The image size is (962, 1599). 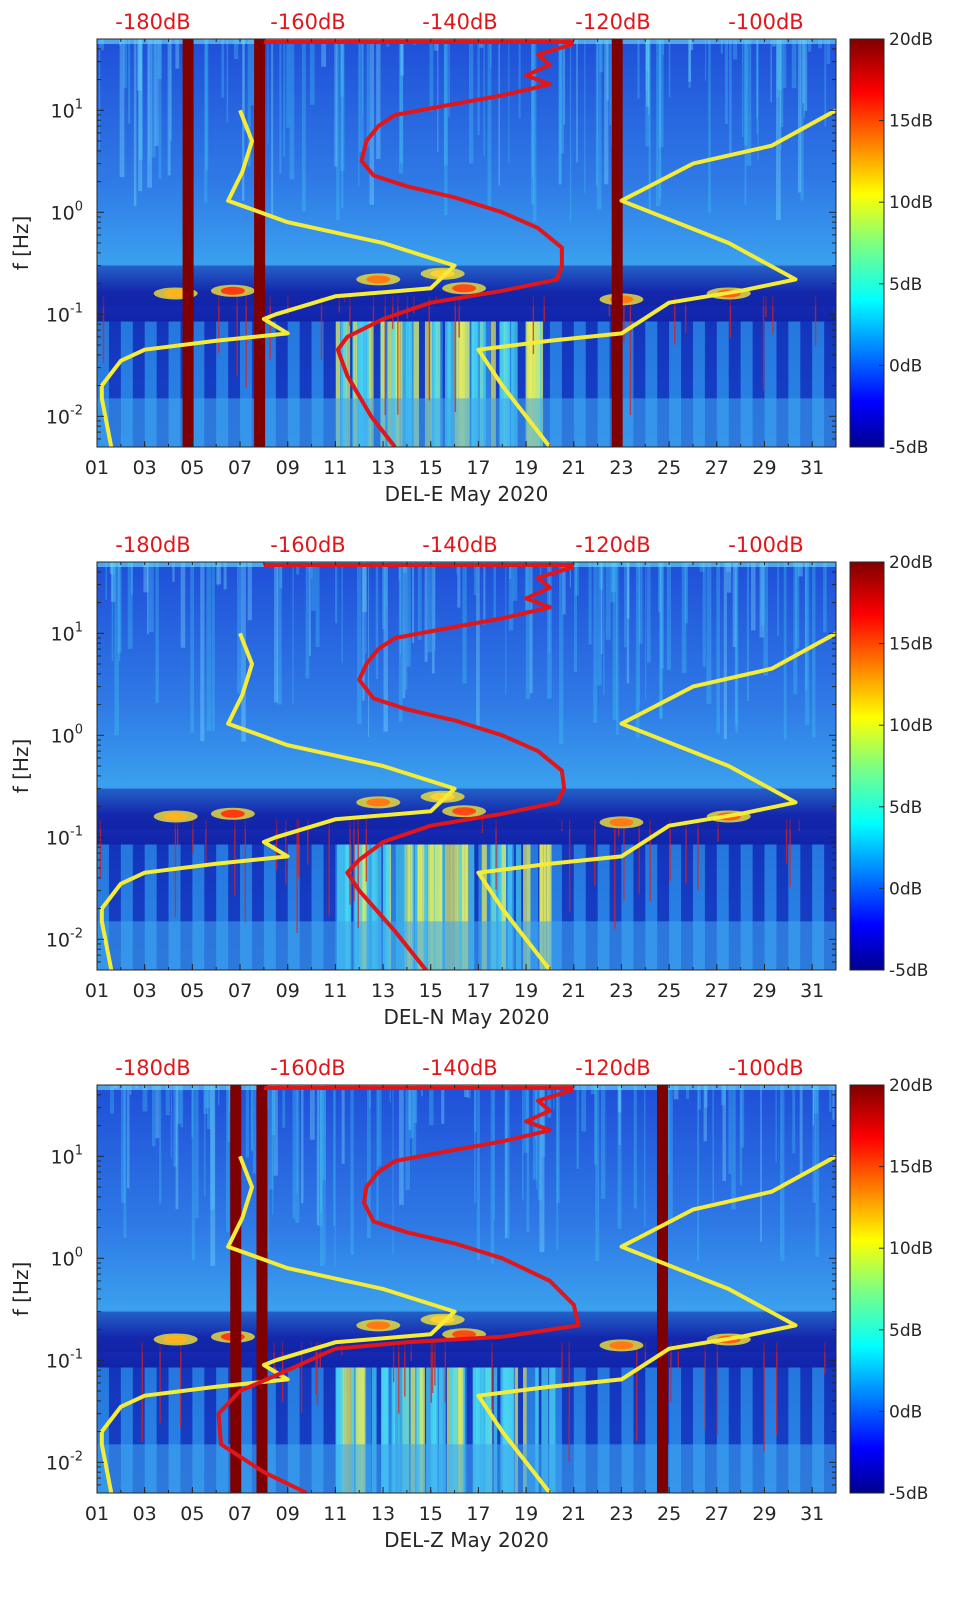 What do you see at coordinates (612, 22) in the screenshot?
I see `ambient-db-label: -120dB` at bounding box center [612, 22].